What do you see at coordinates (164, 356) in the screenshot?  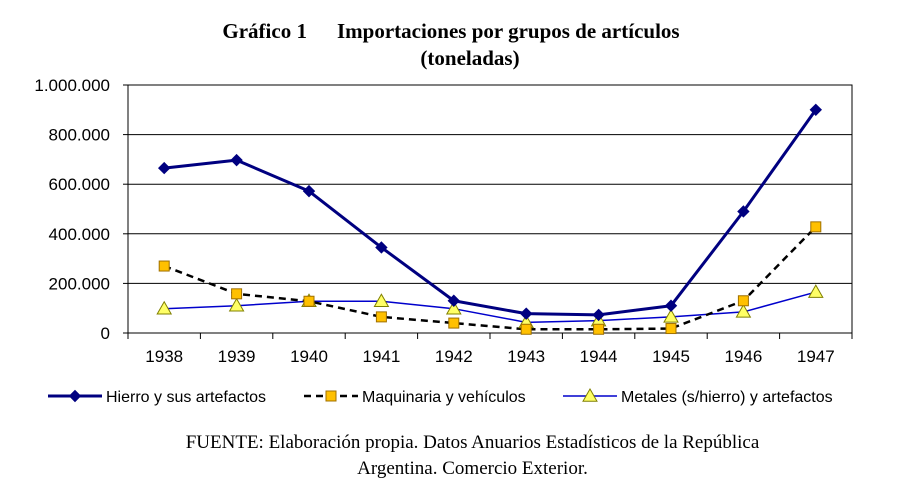 I see `x-tick-label: 1938` at bounding box center [164, 356].